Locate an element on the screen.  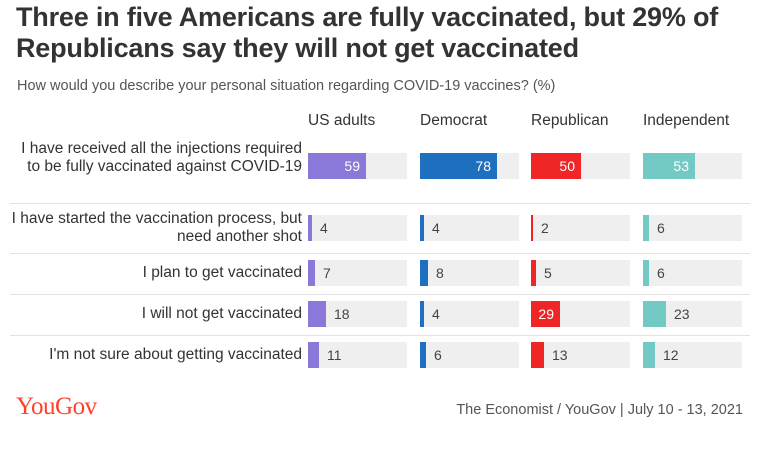
category-label: I will not get vaccinated is located at coordinates (221, 313).